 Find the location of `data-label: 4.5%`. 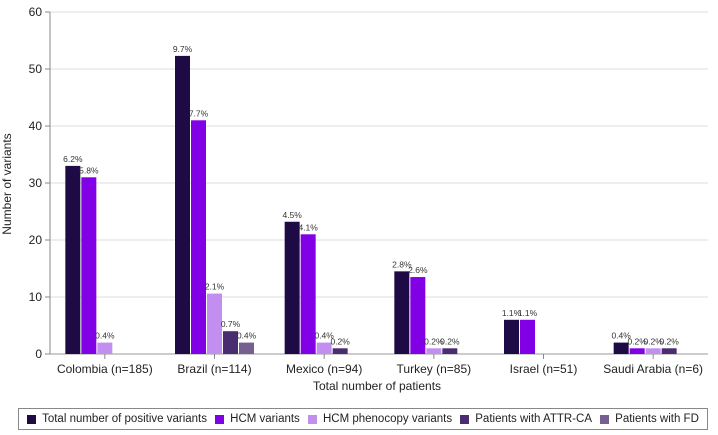

data-label: 4.5% is located at coordinates (292, 215).